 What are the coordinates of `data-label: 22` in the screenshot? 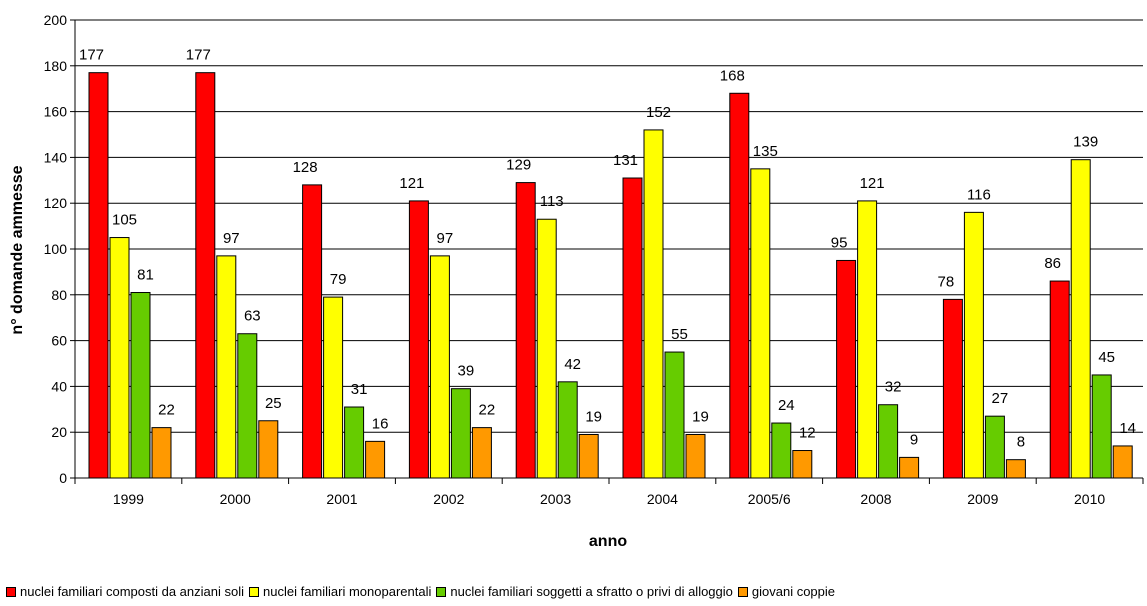 It's located at (166, 410).